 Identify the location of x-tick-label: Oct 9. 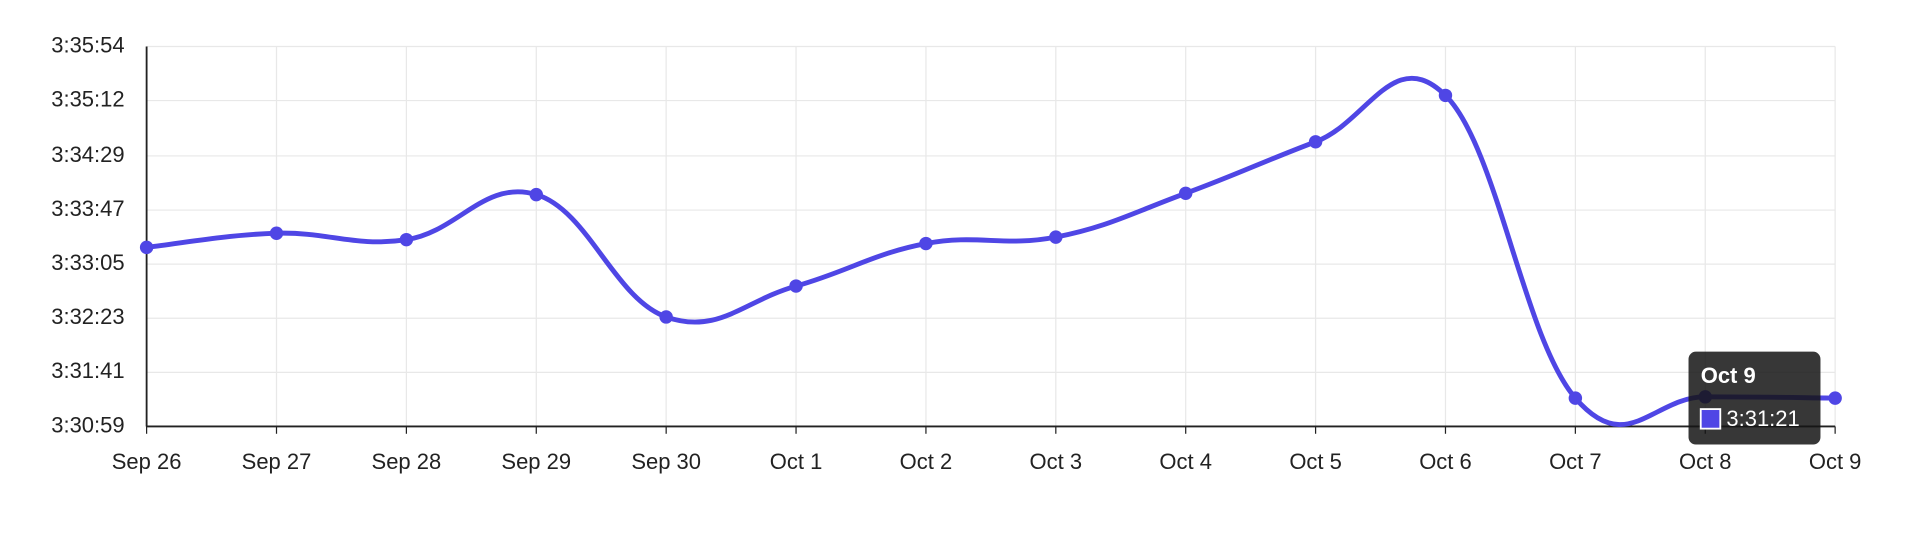
(1835, 461).